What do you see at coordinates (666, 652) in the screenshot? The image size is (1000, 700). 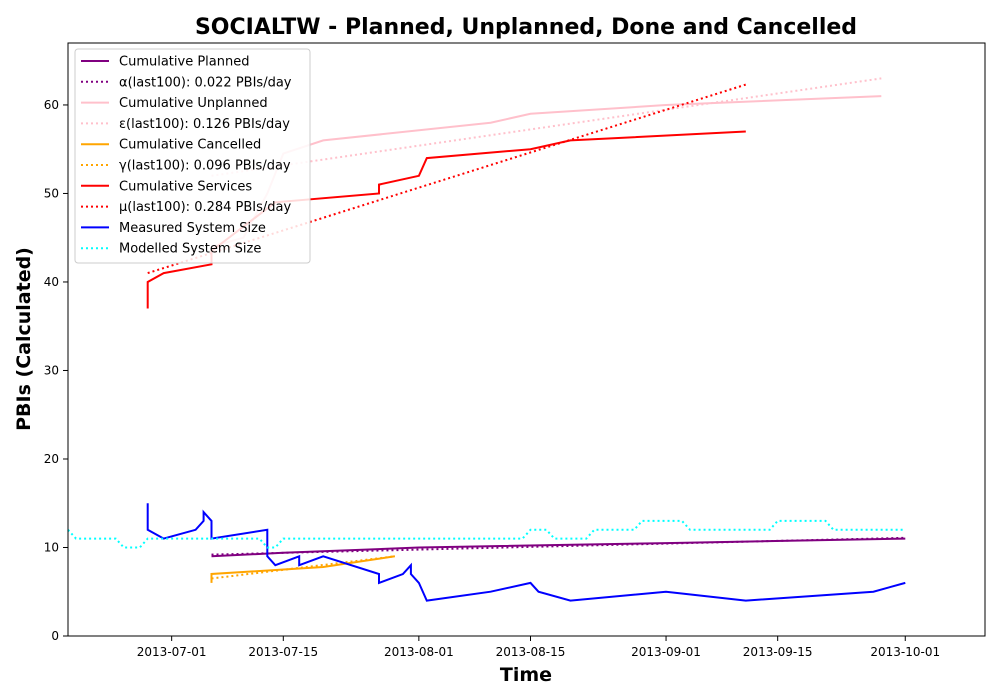 I see `x-tick-label-4: 2013-09-01` at bounding box center [666, 652].